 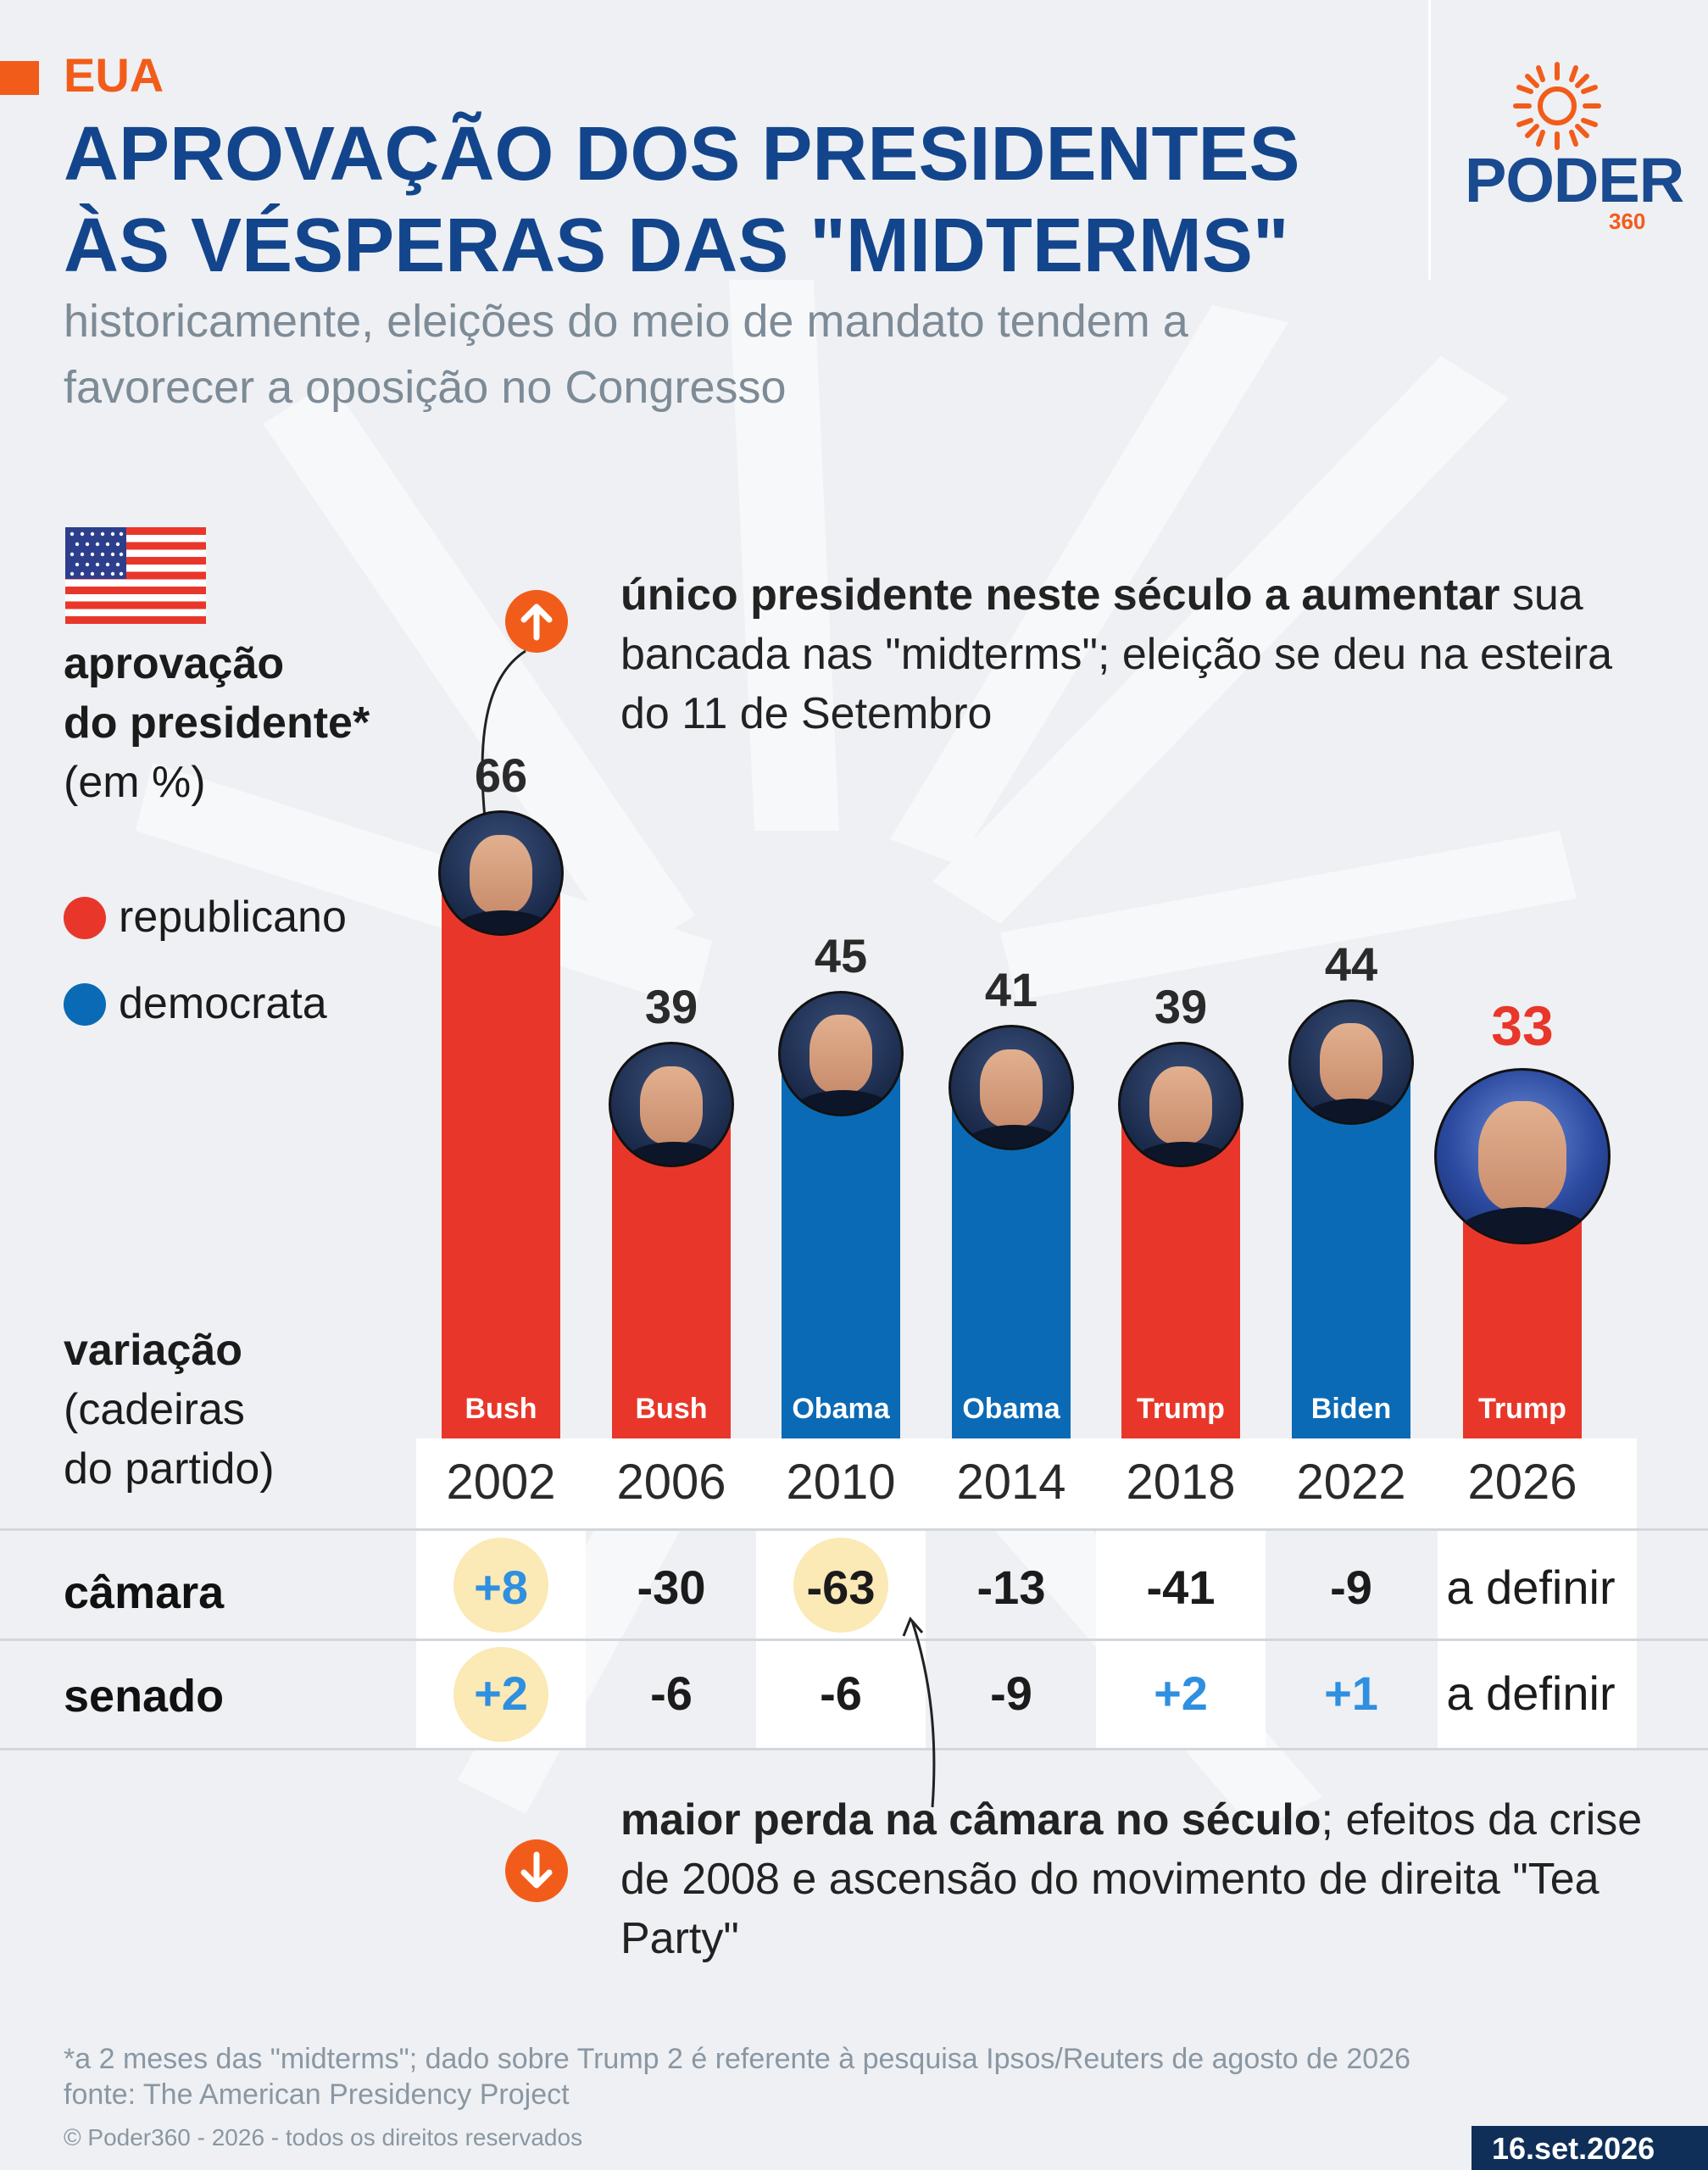 I want to click on annotation-bottom-bold: maior perda na câmara no século, so click(x=970, y=1819).